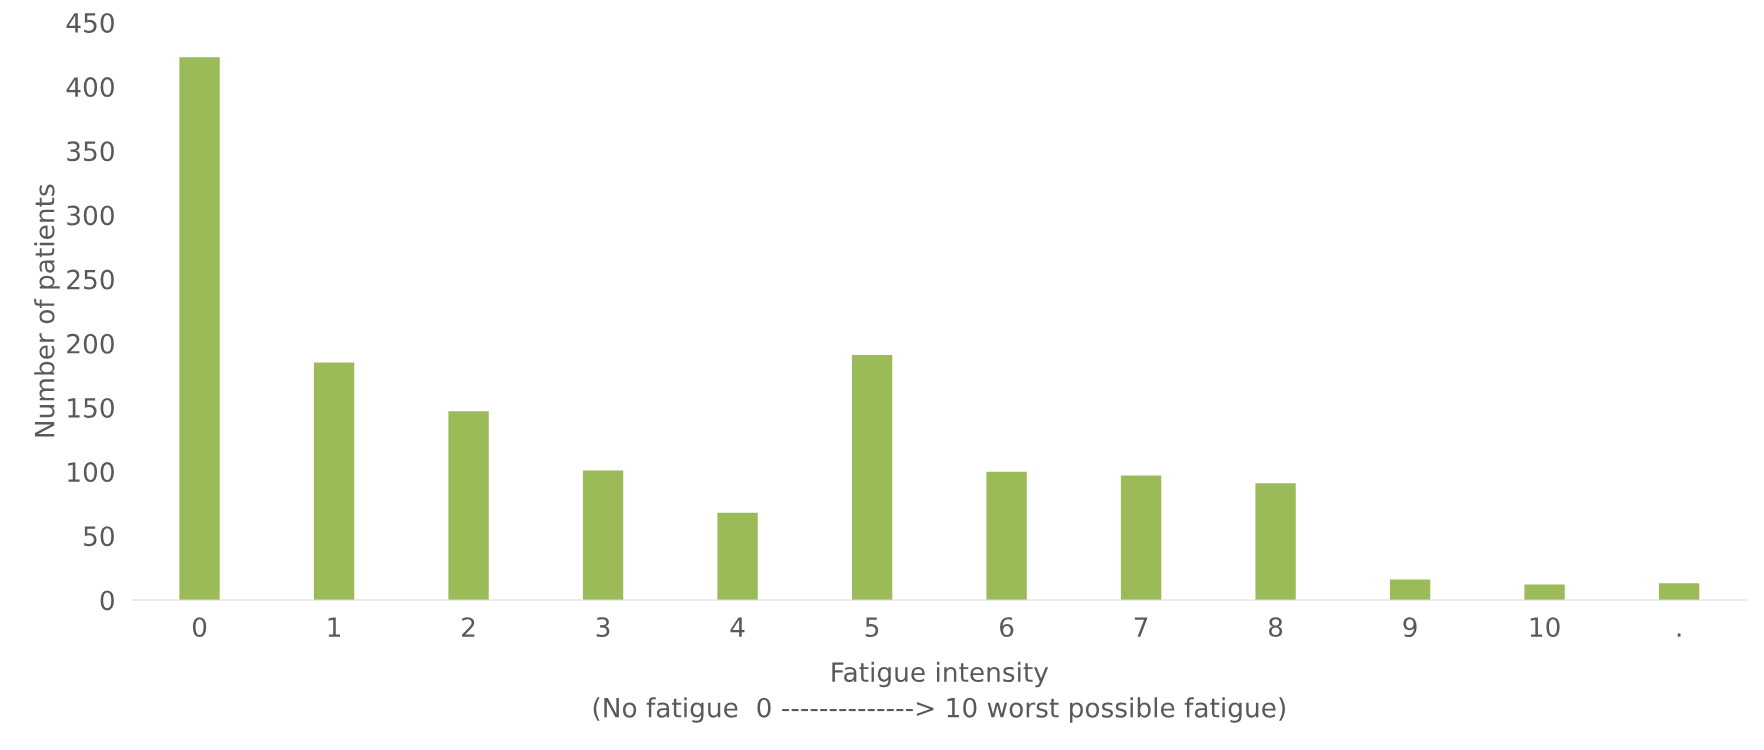 The image size is (1764, 750). What do you see at coordinates (90, 215) in the screenshot?
I see `y-tick-label: 300` at bounding box center [90, 215].